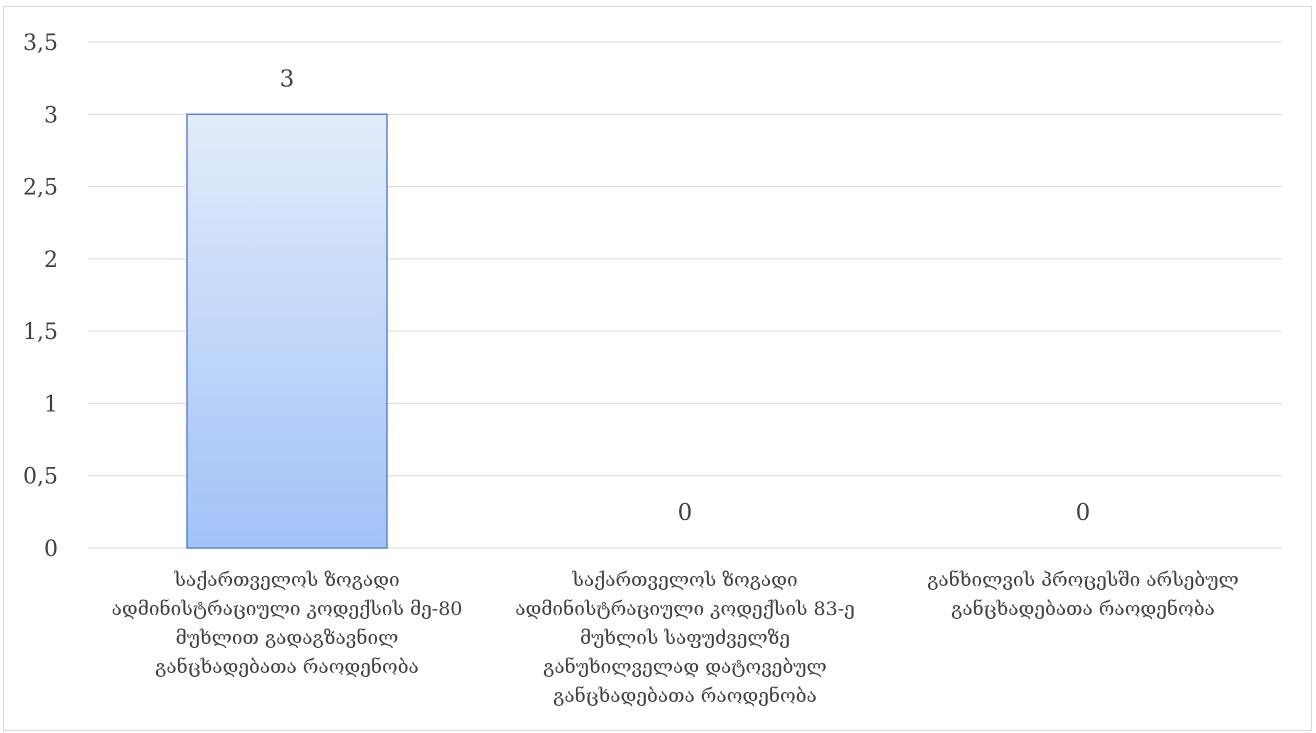  I want to click on y-tick-label: 3, so click(51, 115).